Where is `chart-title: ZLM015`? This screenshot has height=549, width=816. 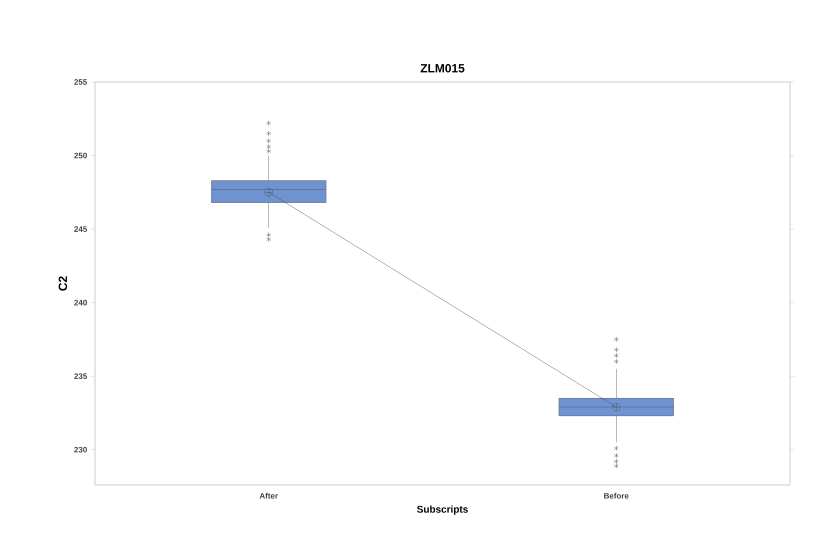 chart-title: ZLM015 is located at coordinates (442, 68).